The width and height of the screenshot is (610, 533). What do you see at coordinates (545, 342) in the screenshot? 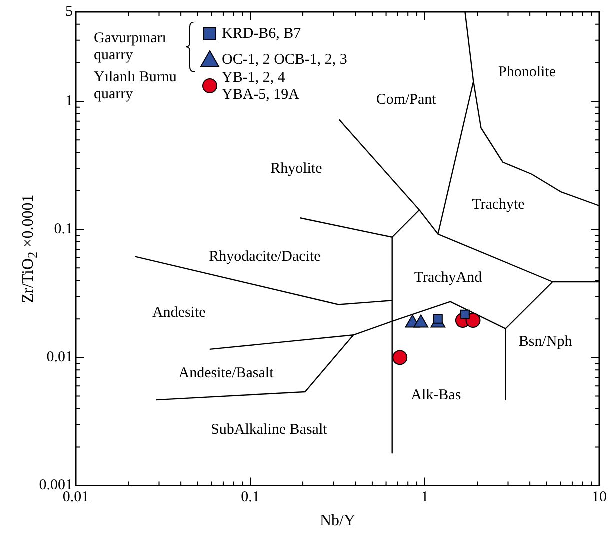
I see `annotation: Bsn/Nph` at bounding box center [545, 342].